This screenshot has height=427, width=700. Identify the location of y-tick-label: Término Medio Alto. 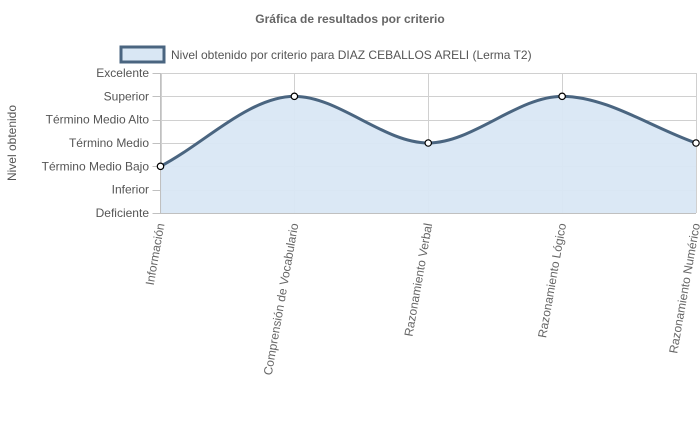
(98, 120).